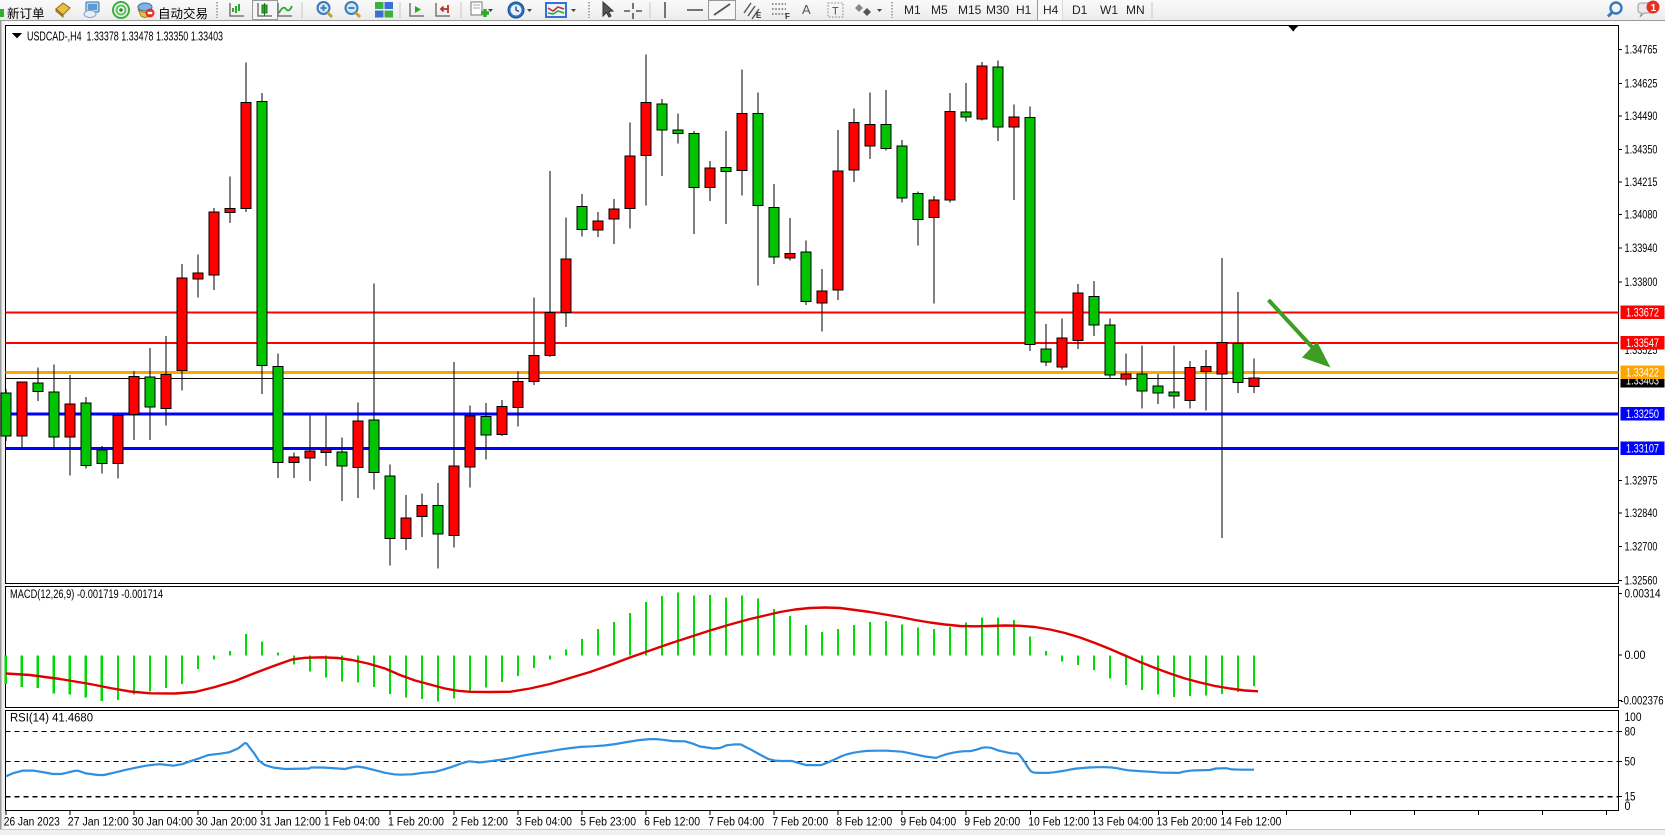 This screenshot has width=1665, height=835. Describe the element at coordinates (86, 595) in the screenshot. I see `svg-text:MACD(12,26,9) -0.001719 -0.001: MACD(12,26,9) -0.001719 -0.001714` at that location.